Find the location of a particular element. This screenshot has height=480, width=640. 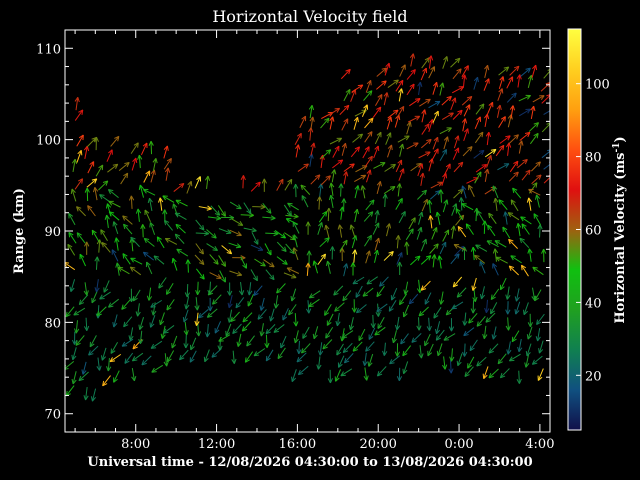

y-tick-label: 80 is located at coordinates (52, 323).